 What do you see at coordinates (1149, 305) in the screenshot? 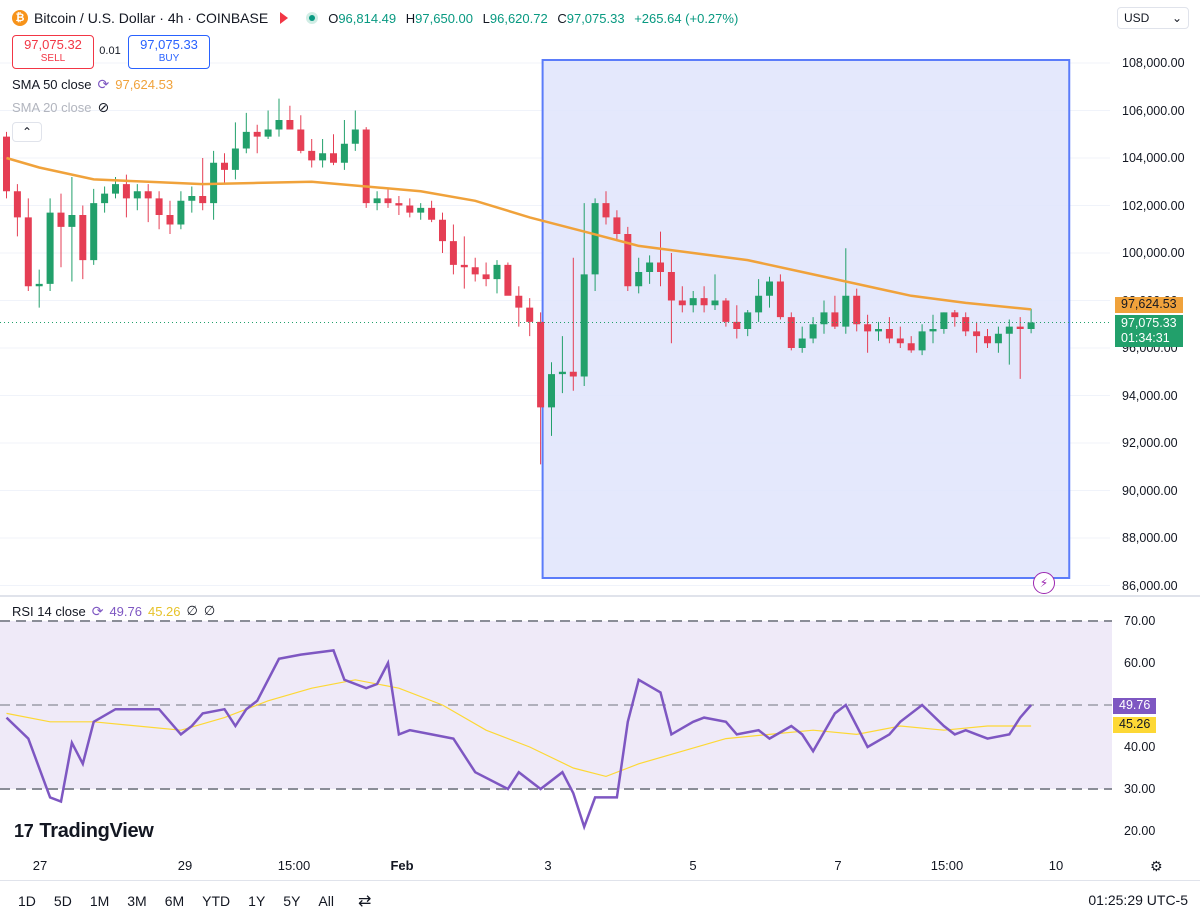
I see `sma50-price-label: 97,624.53` at bounding box center [1149, 305].